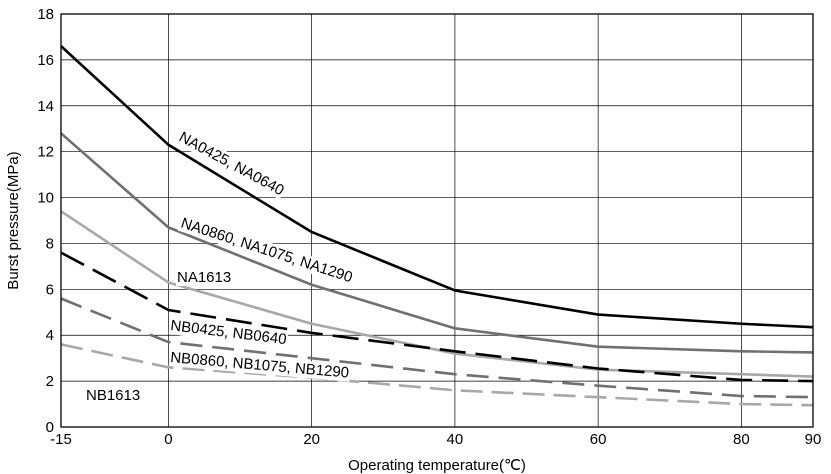 Image resolution: width=831 pixels, height=474 pixels. Describe the element at coordinates (50, 335) in the screenshot. I see `y-tick-label: 4` at that location.